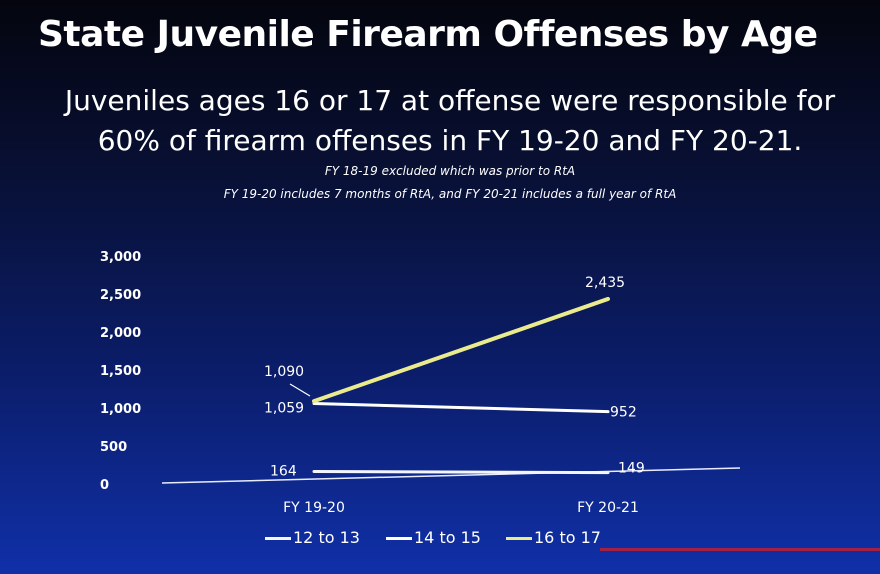 The image size is (880, 574). Describe the element at coordinates (300, 390) in the screenshot. I see `leader-line` at that location.